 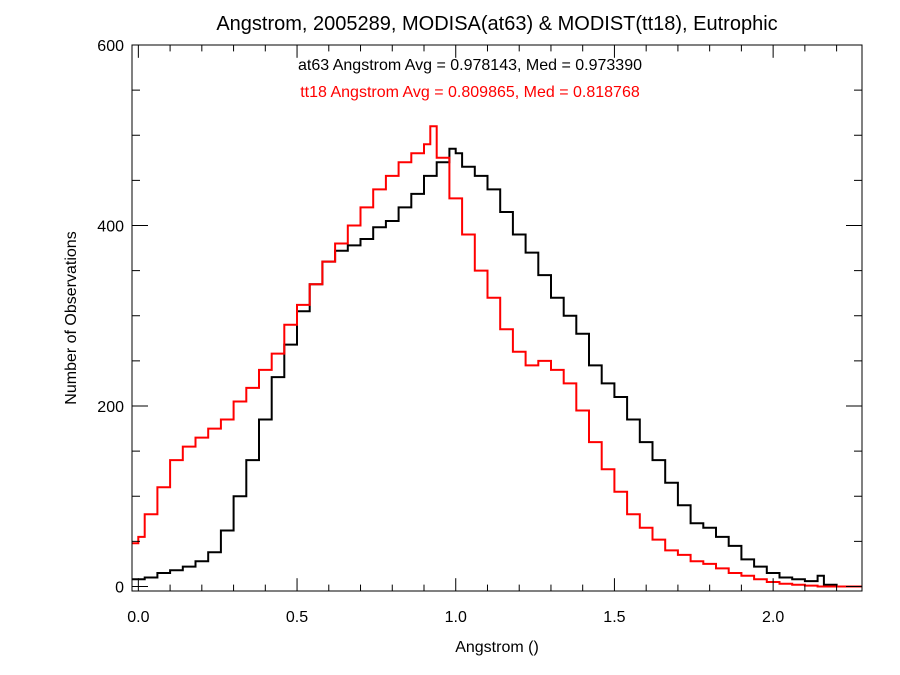 What do you see at coordinates (110, 407) in the screenshot?
I see `y-tick-label: 200` at bounding box center [110, 407].